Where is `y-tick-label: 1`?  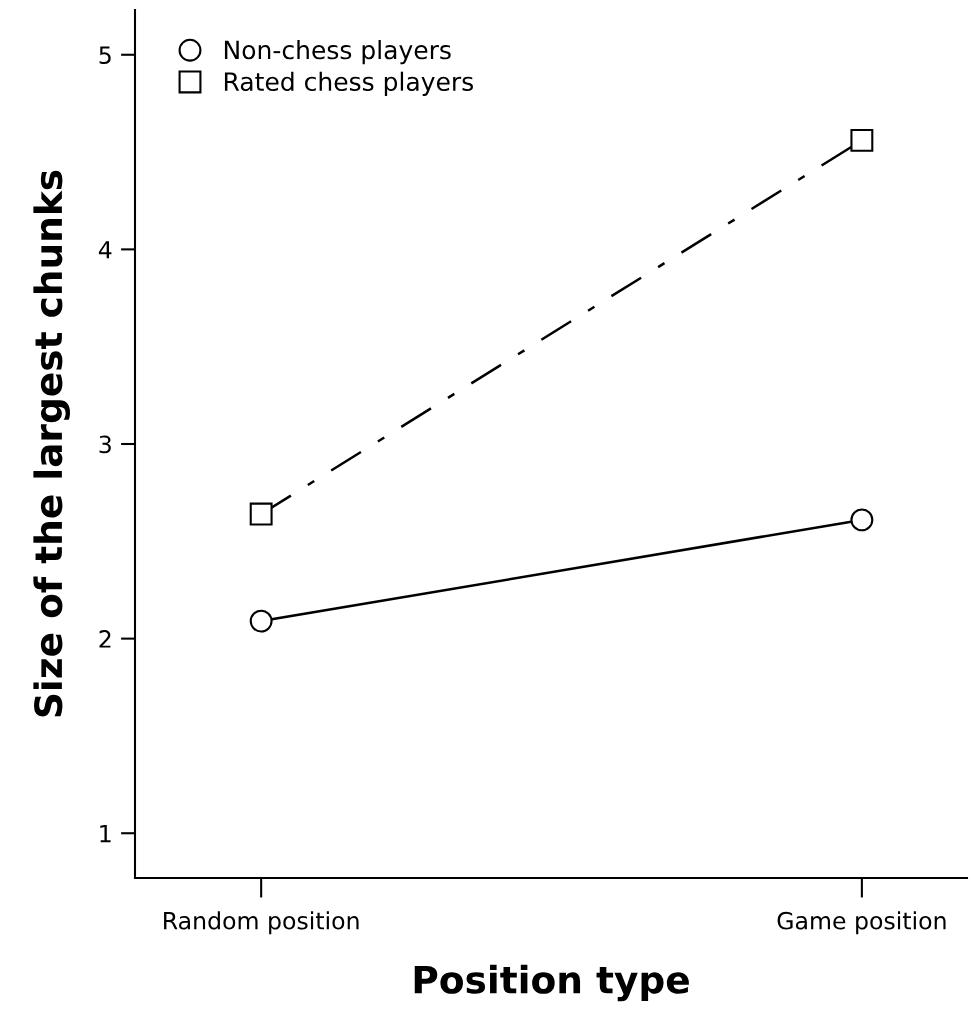
y-tick-label: 1 is located at coordinates (105, 833).